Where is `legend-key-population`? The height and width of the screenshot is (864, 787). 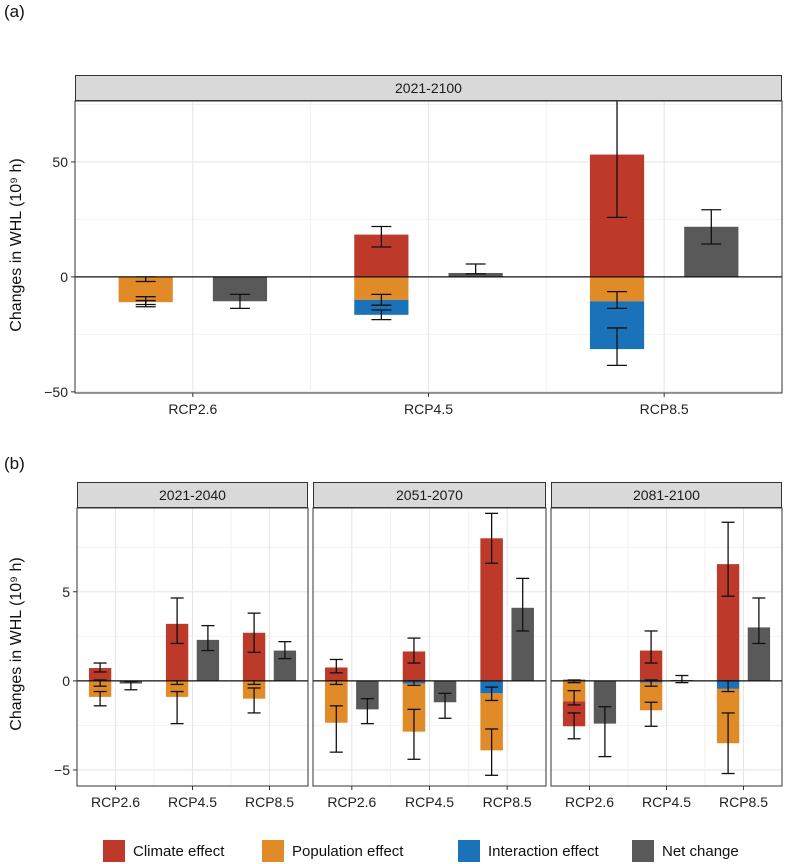
legend-key-population is located at coordinates (273, 851).